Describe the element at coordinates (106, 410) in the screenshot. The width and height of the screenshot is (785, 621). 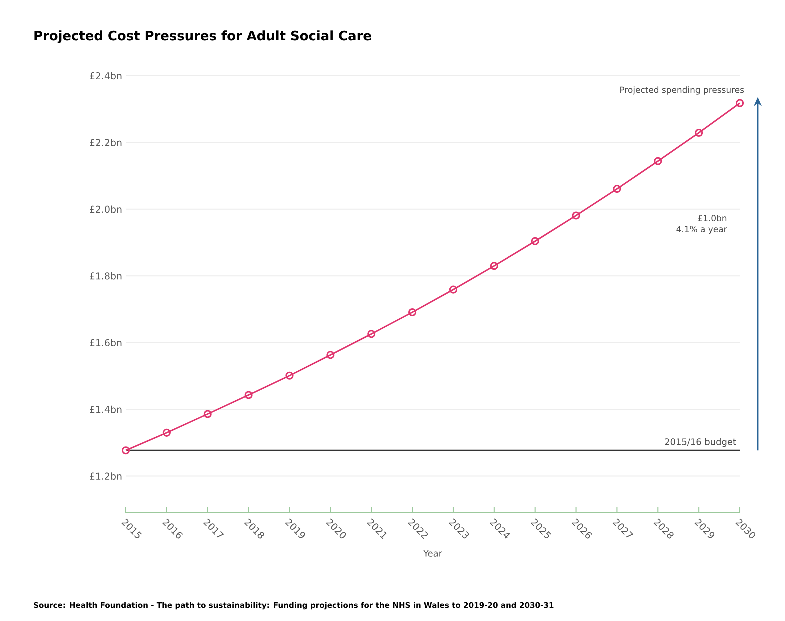
I see `y-tick-label: £1.4bn` at that location.